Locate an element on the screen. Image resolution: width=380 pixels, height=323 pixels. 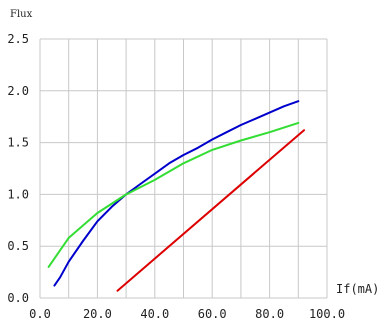
y-axis-label: Flux is located at coordinates (21, 14).